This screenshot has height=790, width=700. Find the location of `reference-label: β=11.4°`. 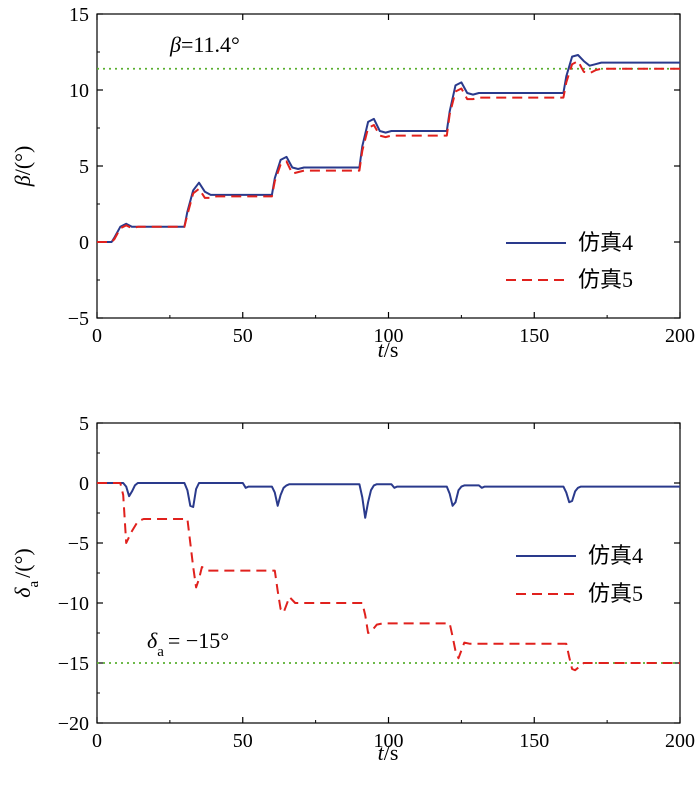

reference-label: β=11.4° is located at coordinates (204, 44).